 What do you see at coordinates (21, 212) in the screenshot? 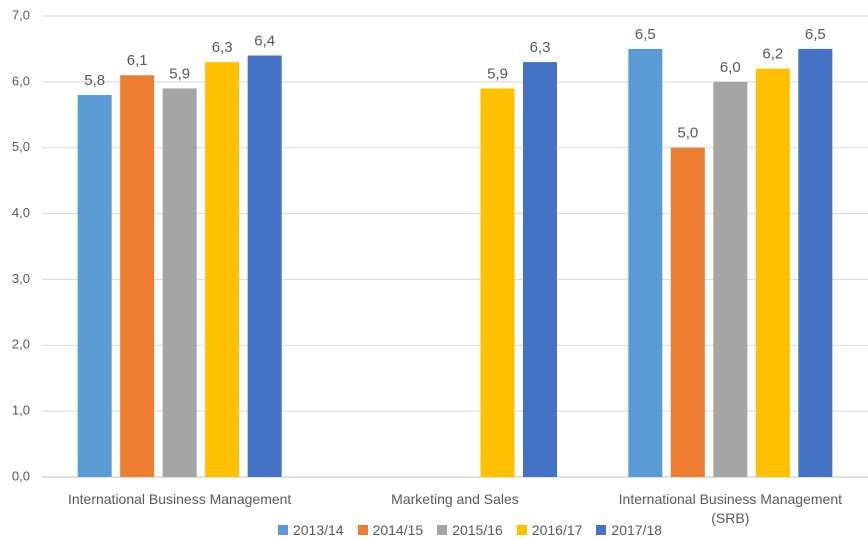
I see `y-tick-label: 4,0` at bounding box center [21, 212].